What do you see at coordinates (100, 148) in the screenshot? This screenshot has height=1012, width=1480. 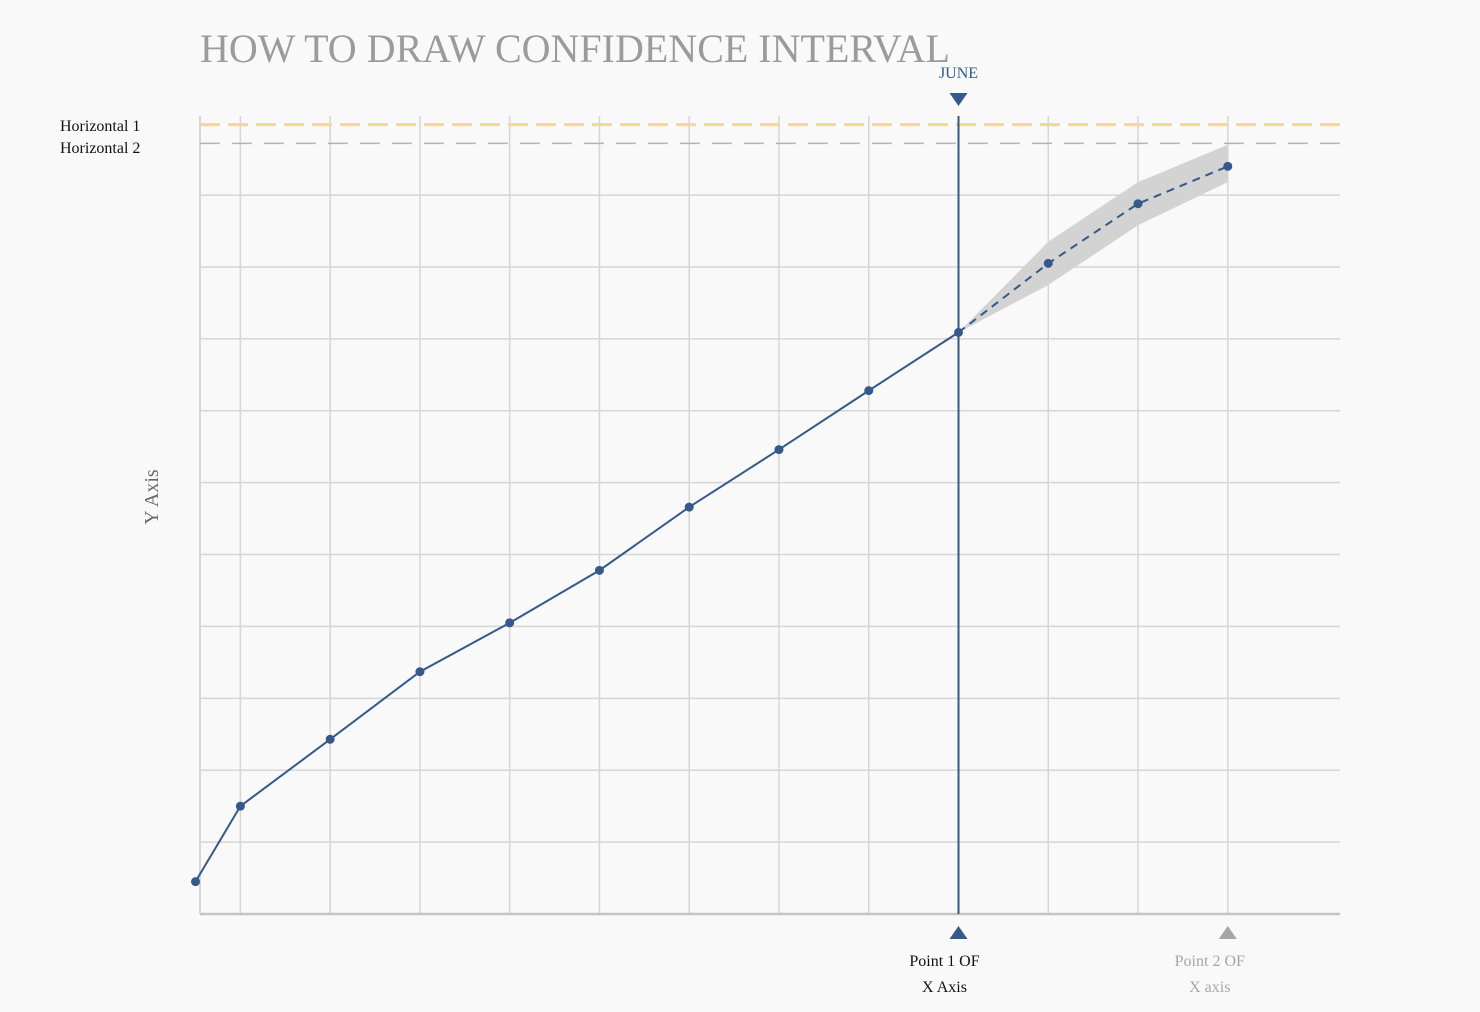 I see `horizontal-2-label: Horizontal 2` at bounding box center [100, 148].